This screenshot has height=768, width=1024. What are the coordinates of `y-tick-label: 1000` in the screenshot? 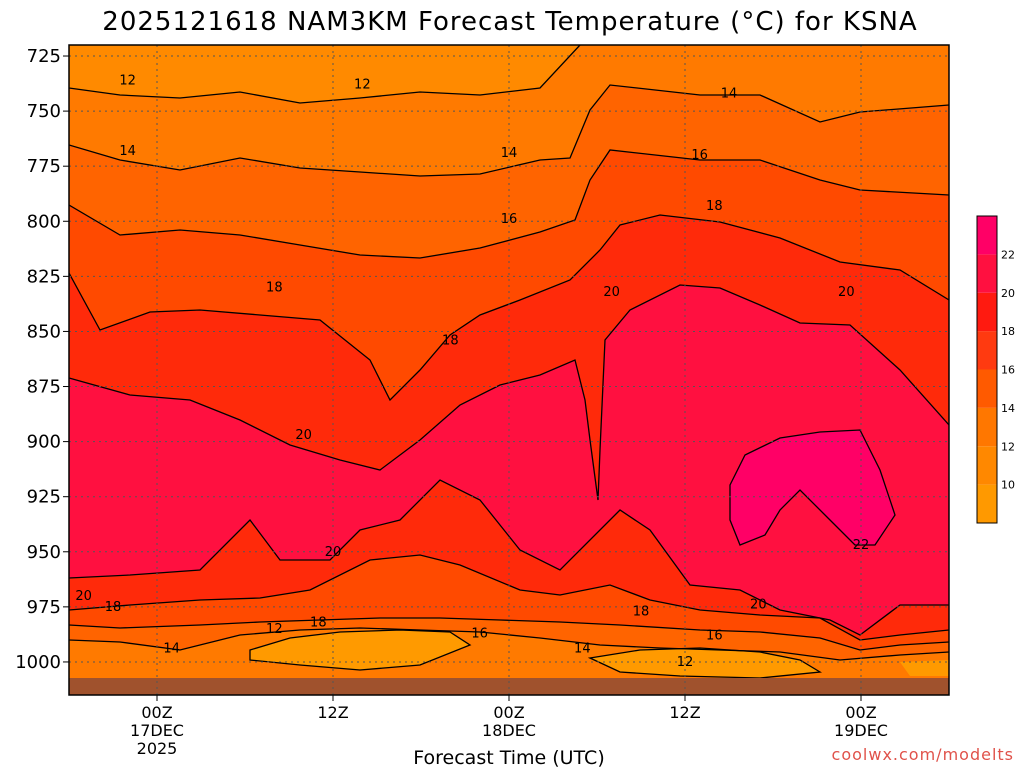 It's located at (38, 662).